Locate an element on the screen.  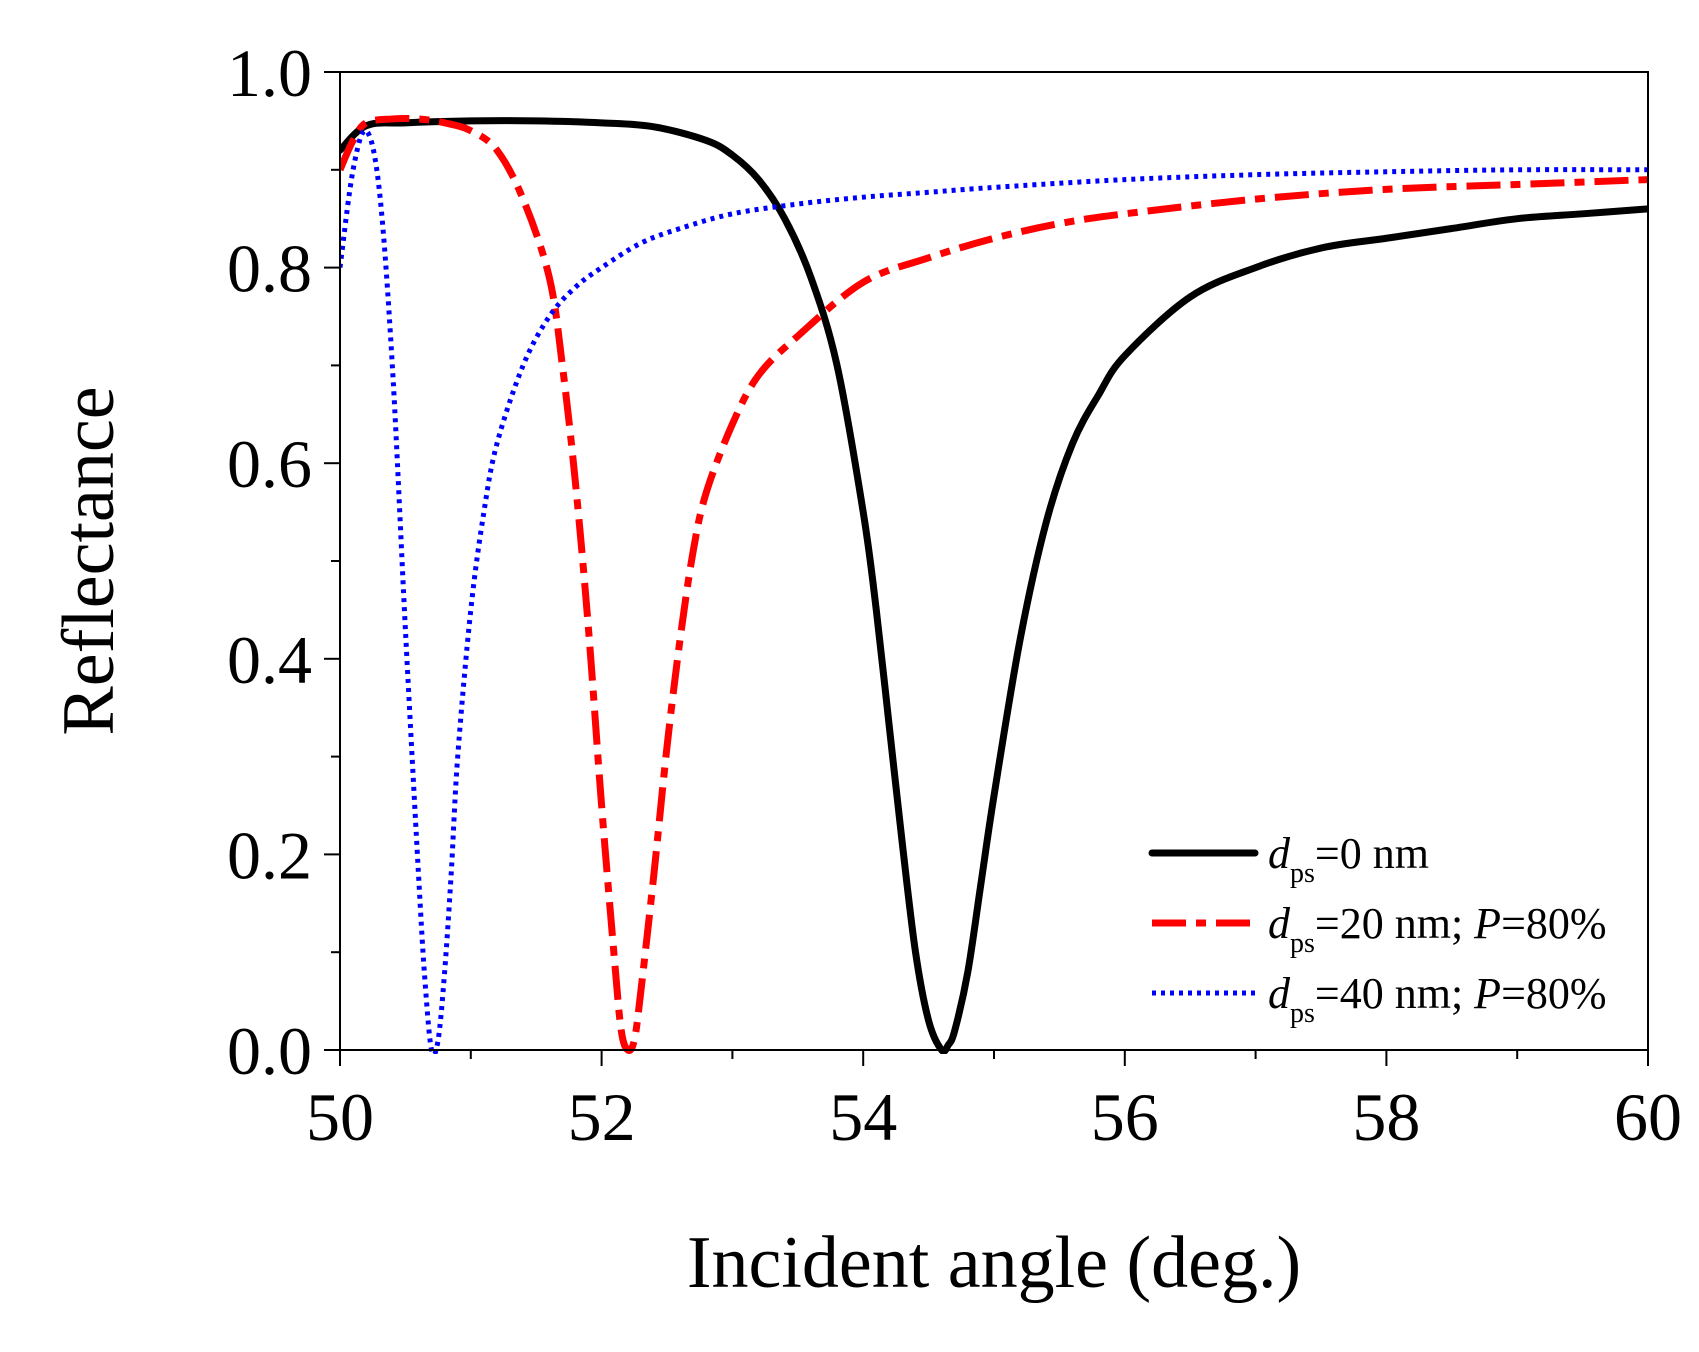
y-tick-label: 0.6 is located at coordinates (269, 464).